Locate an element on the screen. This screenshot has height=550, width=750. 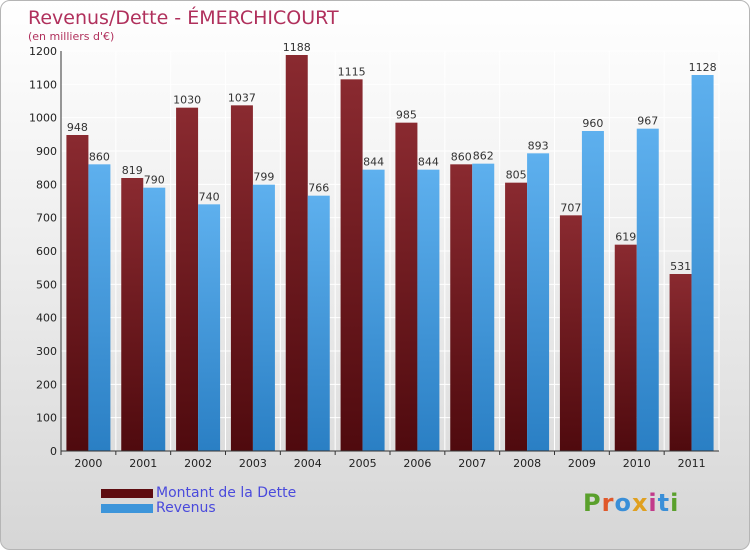
y-tick-label: 0 is located at coordinates (53, 451).